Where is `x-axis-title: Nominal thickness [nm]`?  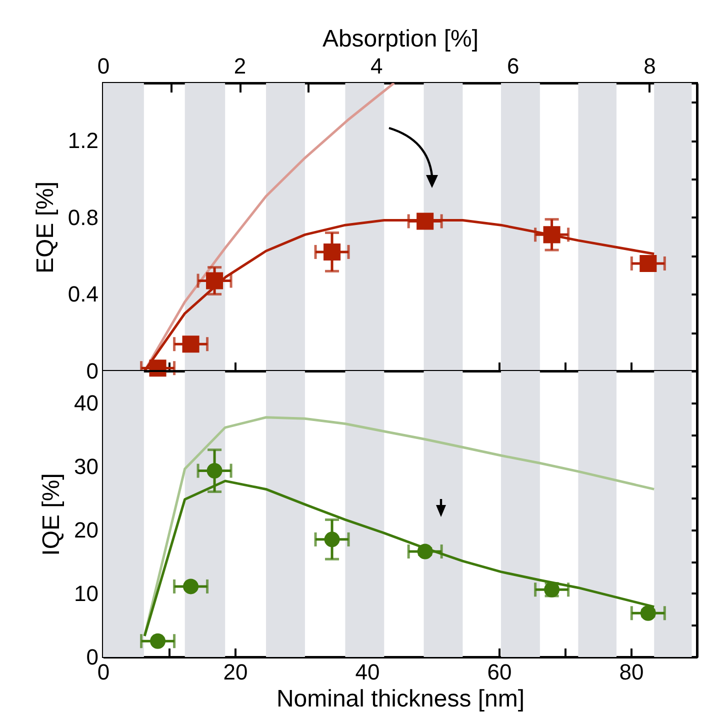 x-axis-title: Nominal thickness [nm] is located at coordinates (400, 699).